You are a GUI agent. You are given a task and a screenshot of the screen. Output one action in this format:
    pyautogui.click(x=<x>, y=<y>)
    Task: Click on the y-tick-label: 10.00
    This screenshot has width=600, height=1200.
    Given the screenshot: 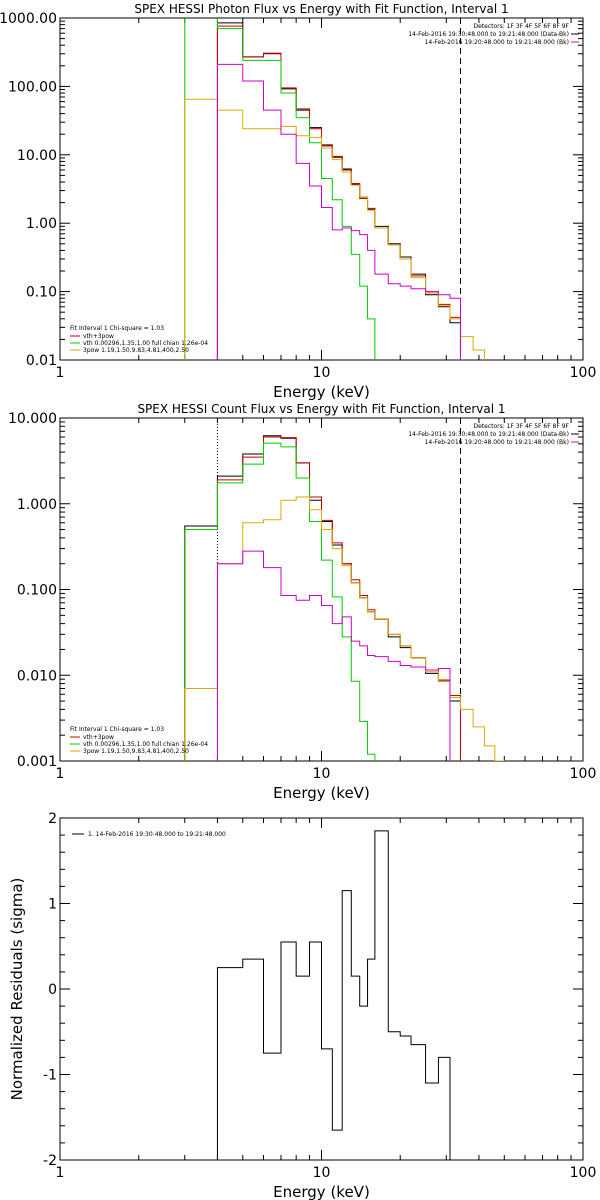 What is the action you would take?
    pyautogui.click(x=37, y=156)
    